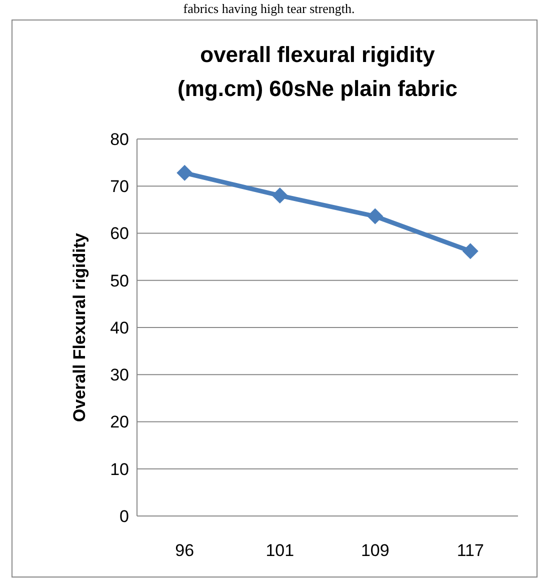 The image size is (538, 578). What do you see at coordinates (119, 280) in the screenshot?
I see `y-tick-label: 50` at bounding box center [119, 280].